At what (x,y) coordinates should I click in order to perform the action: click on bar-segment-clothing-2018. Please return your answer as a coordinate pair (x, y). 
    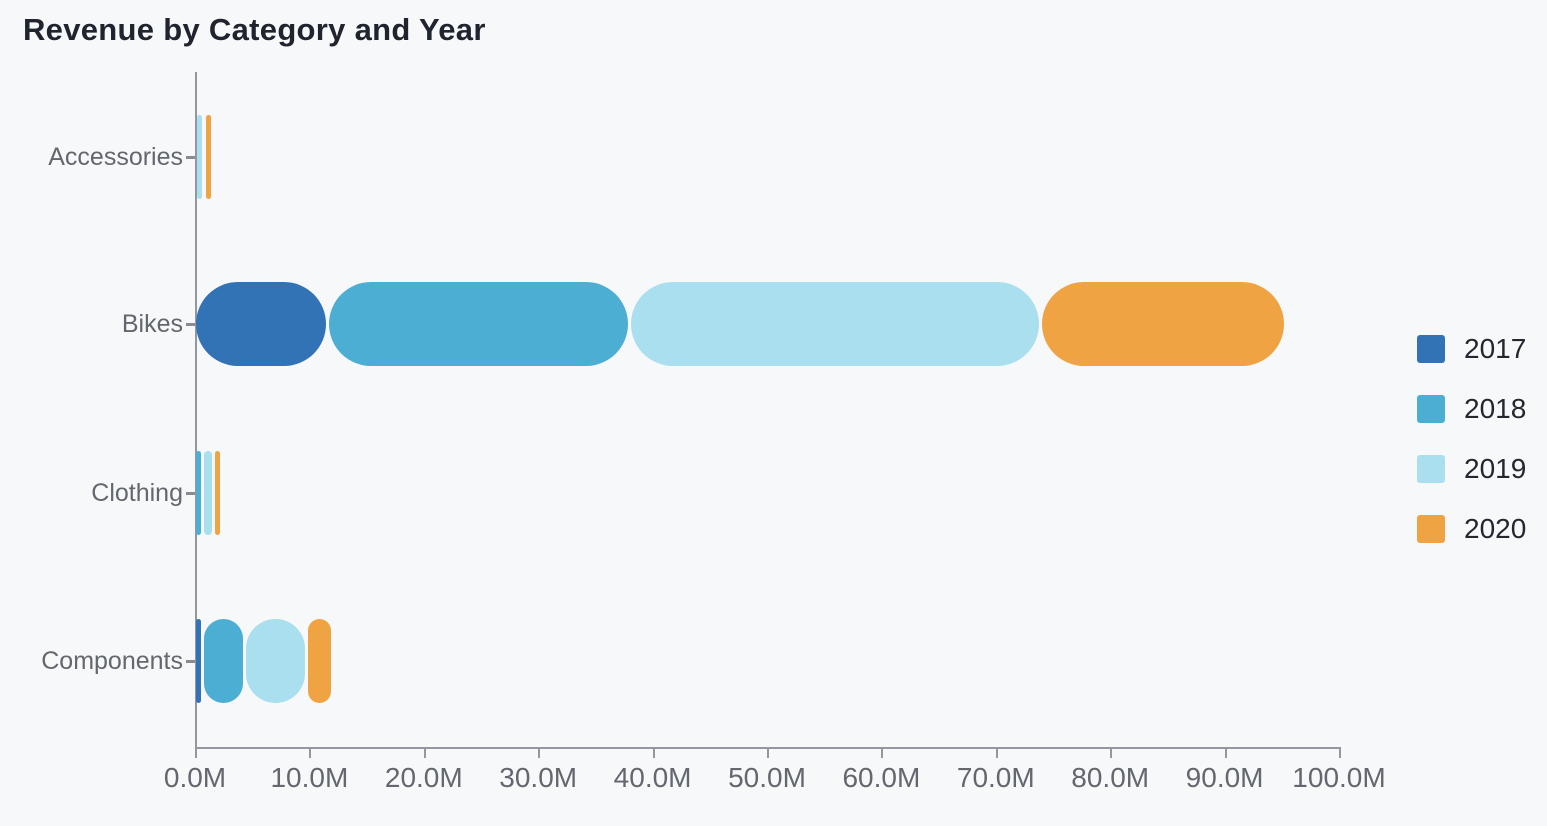
    Looking at the image, I should click on (198, 493).